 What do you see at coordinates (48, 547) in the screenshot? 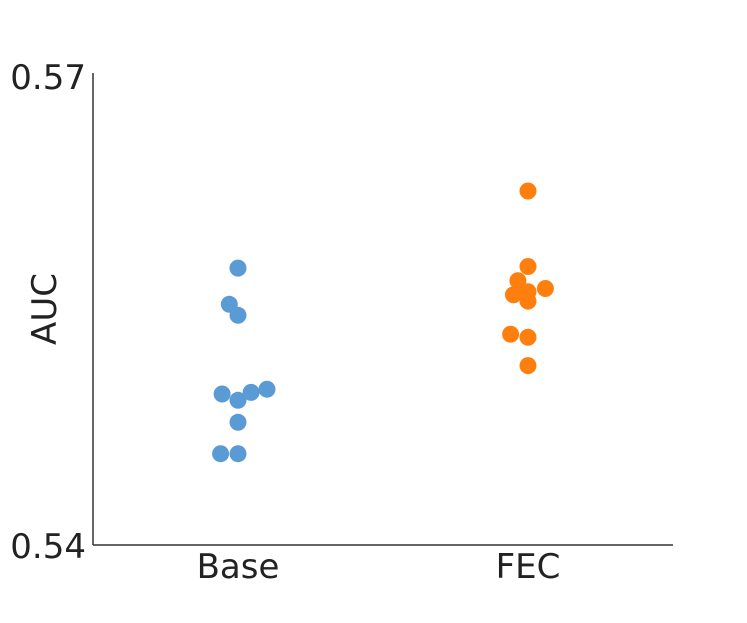
I see `y-tick-label-bottom: 0.54` at bounding box center [48, 547].